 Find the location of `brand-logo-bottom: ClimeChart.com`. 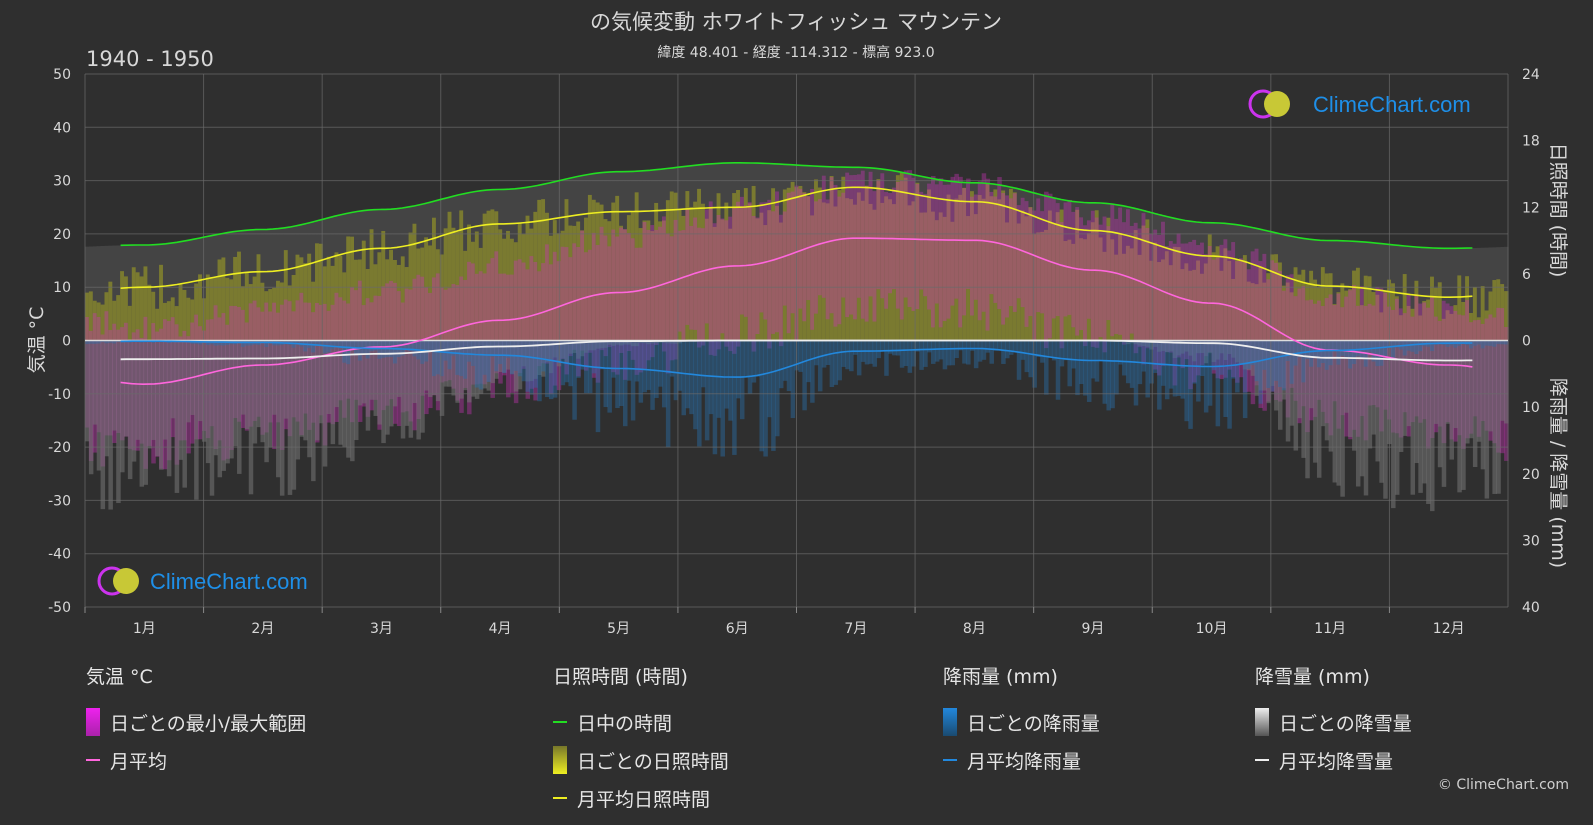

brand-logo-bottom: ClimeChart.com is located at coordinates (202, 581).